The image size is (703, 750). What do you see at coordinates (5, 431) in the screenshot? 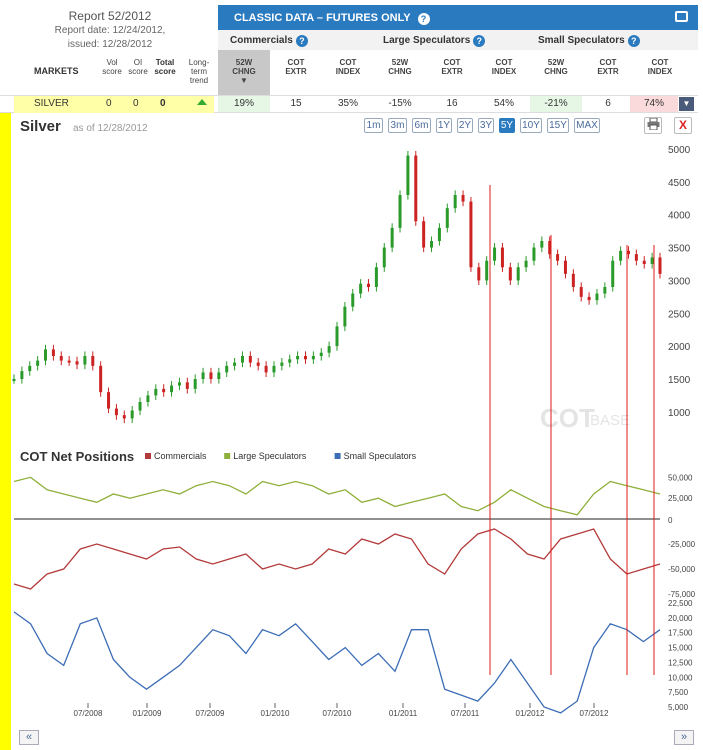
I see `selection-indicator` at bounding box center [5, 431].